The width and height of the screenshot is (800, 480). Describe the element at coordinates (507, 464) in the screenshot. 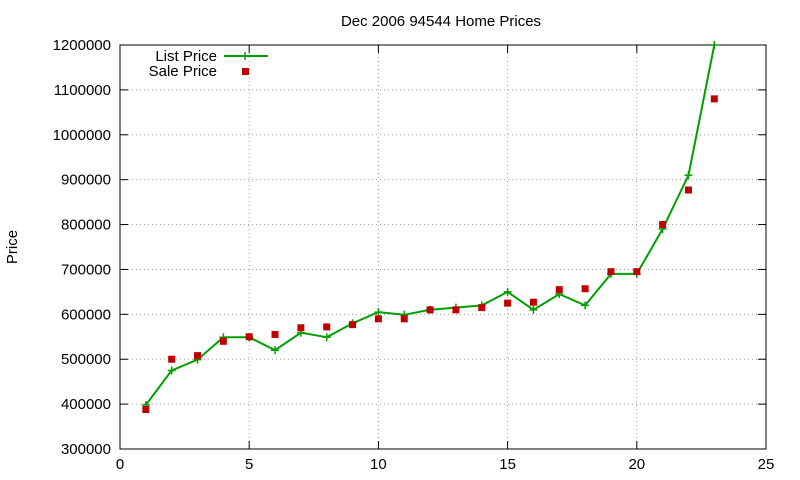

I see `x-tick-label: 15` at that location.